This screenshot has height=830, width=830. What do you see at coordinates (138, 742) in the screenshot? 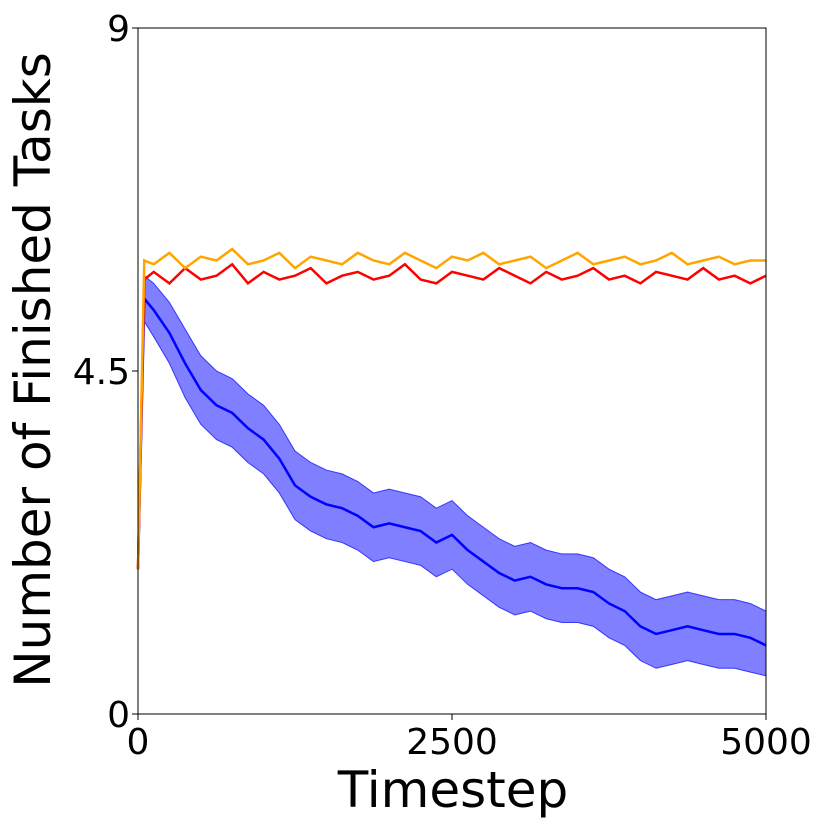
I see `x-tick-label: 0` at bounding box center [138, 742].